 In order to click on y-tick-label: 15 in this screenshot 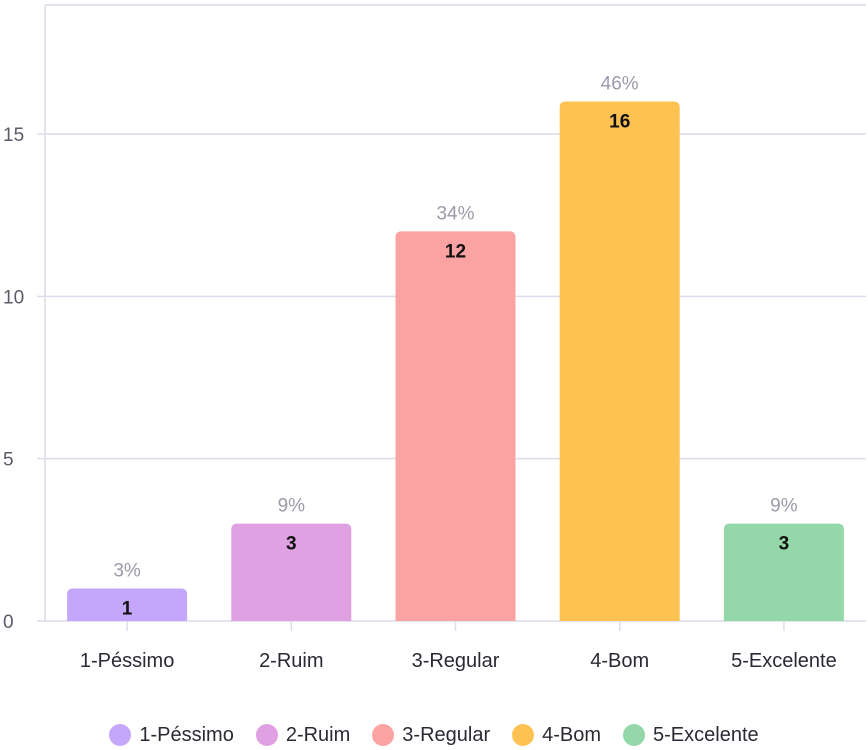, I will do `click(13, 135)`.